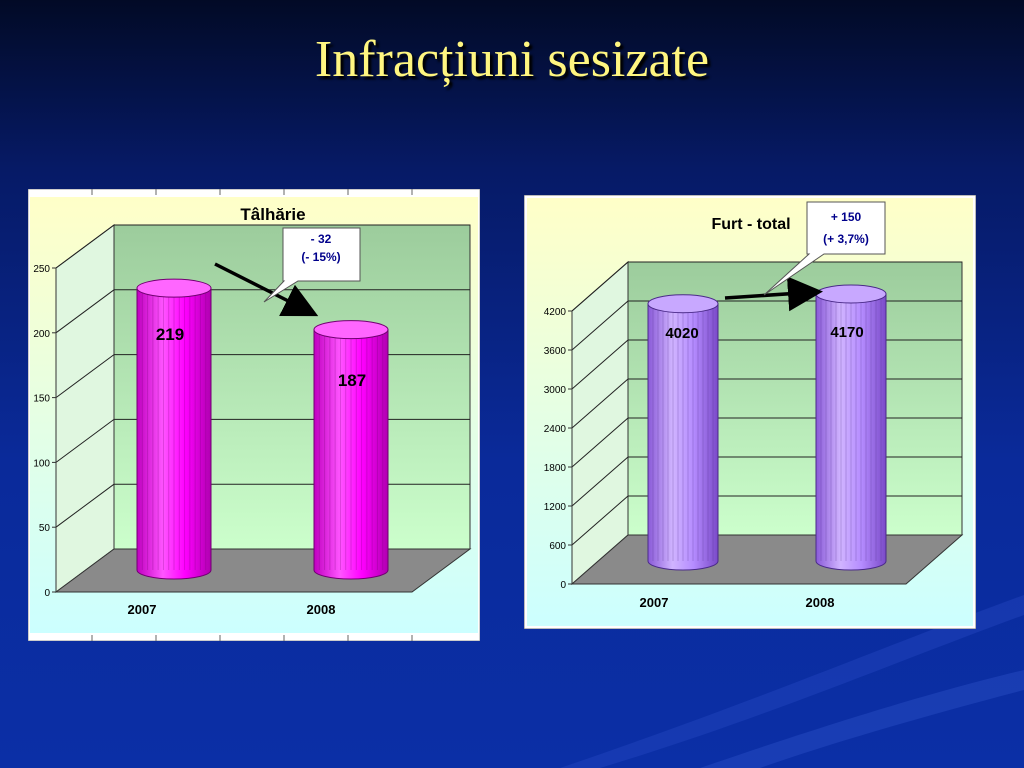  I want to click on chart-title: Tâlhărie, so click(272, 214).